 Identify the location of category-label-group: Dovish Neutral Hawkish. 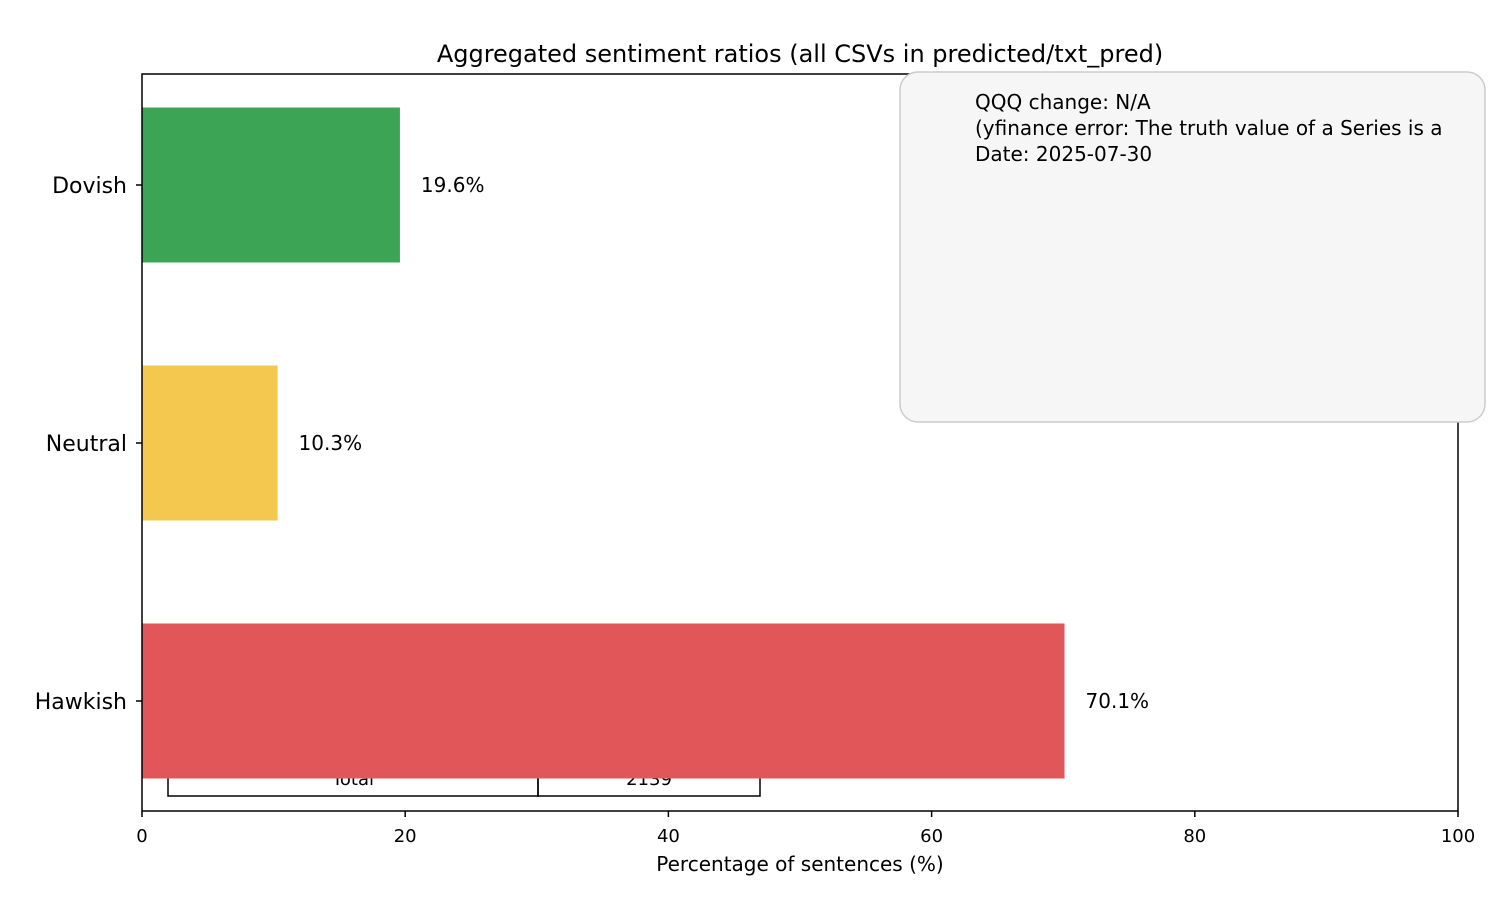
(88, 444).